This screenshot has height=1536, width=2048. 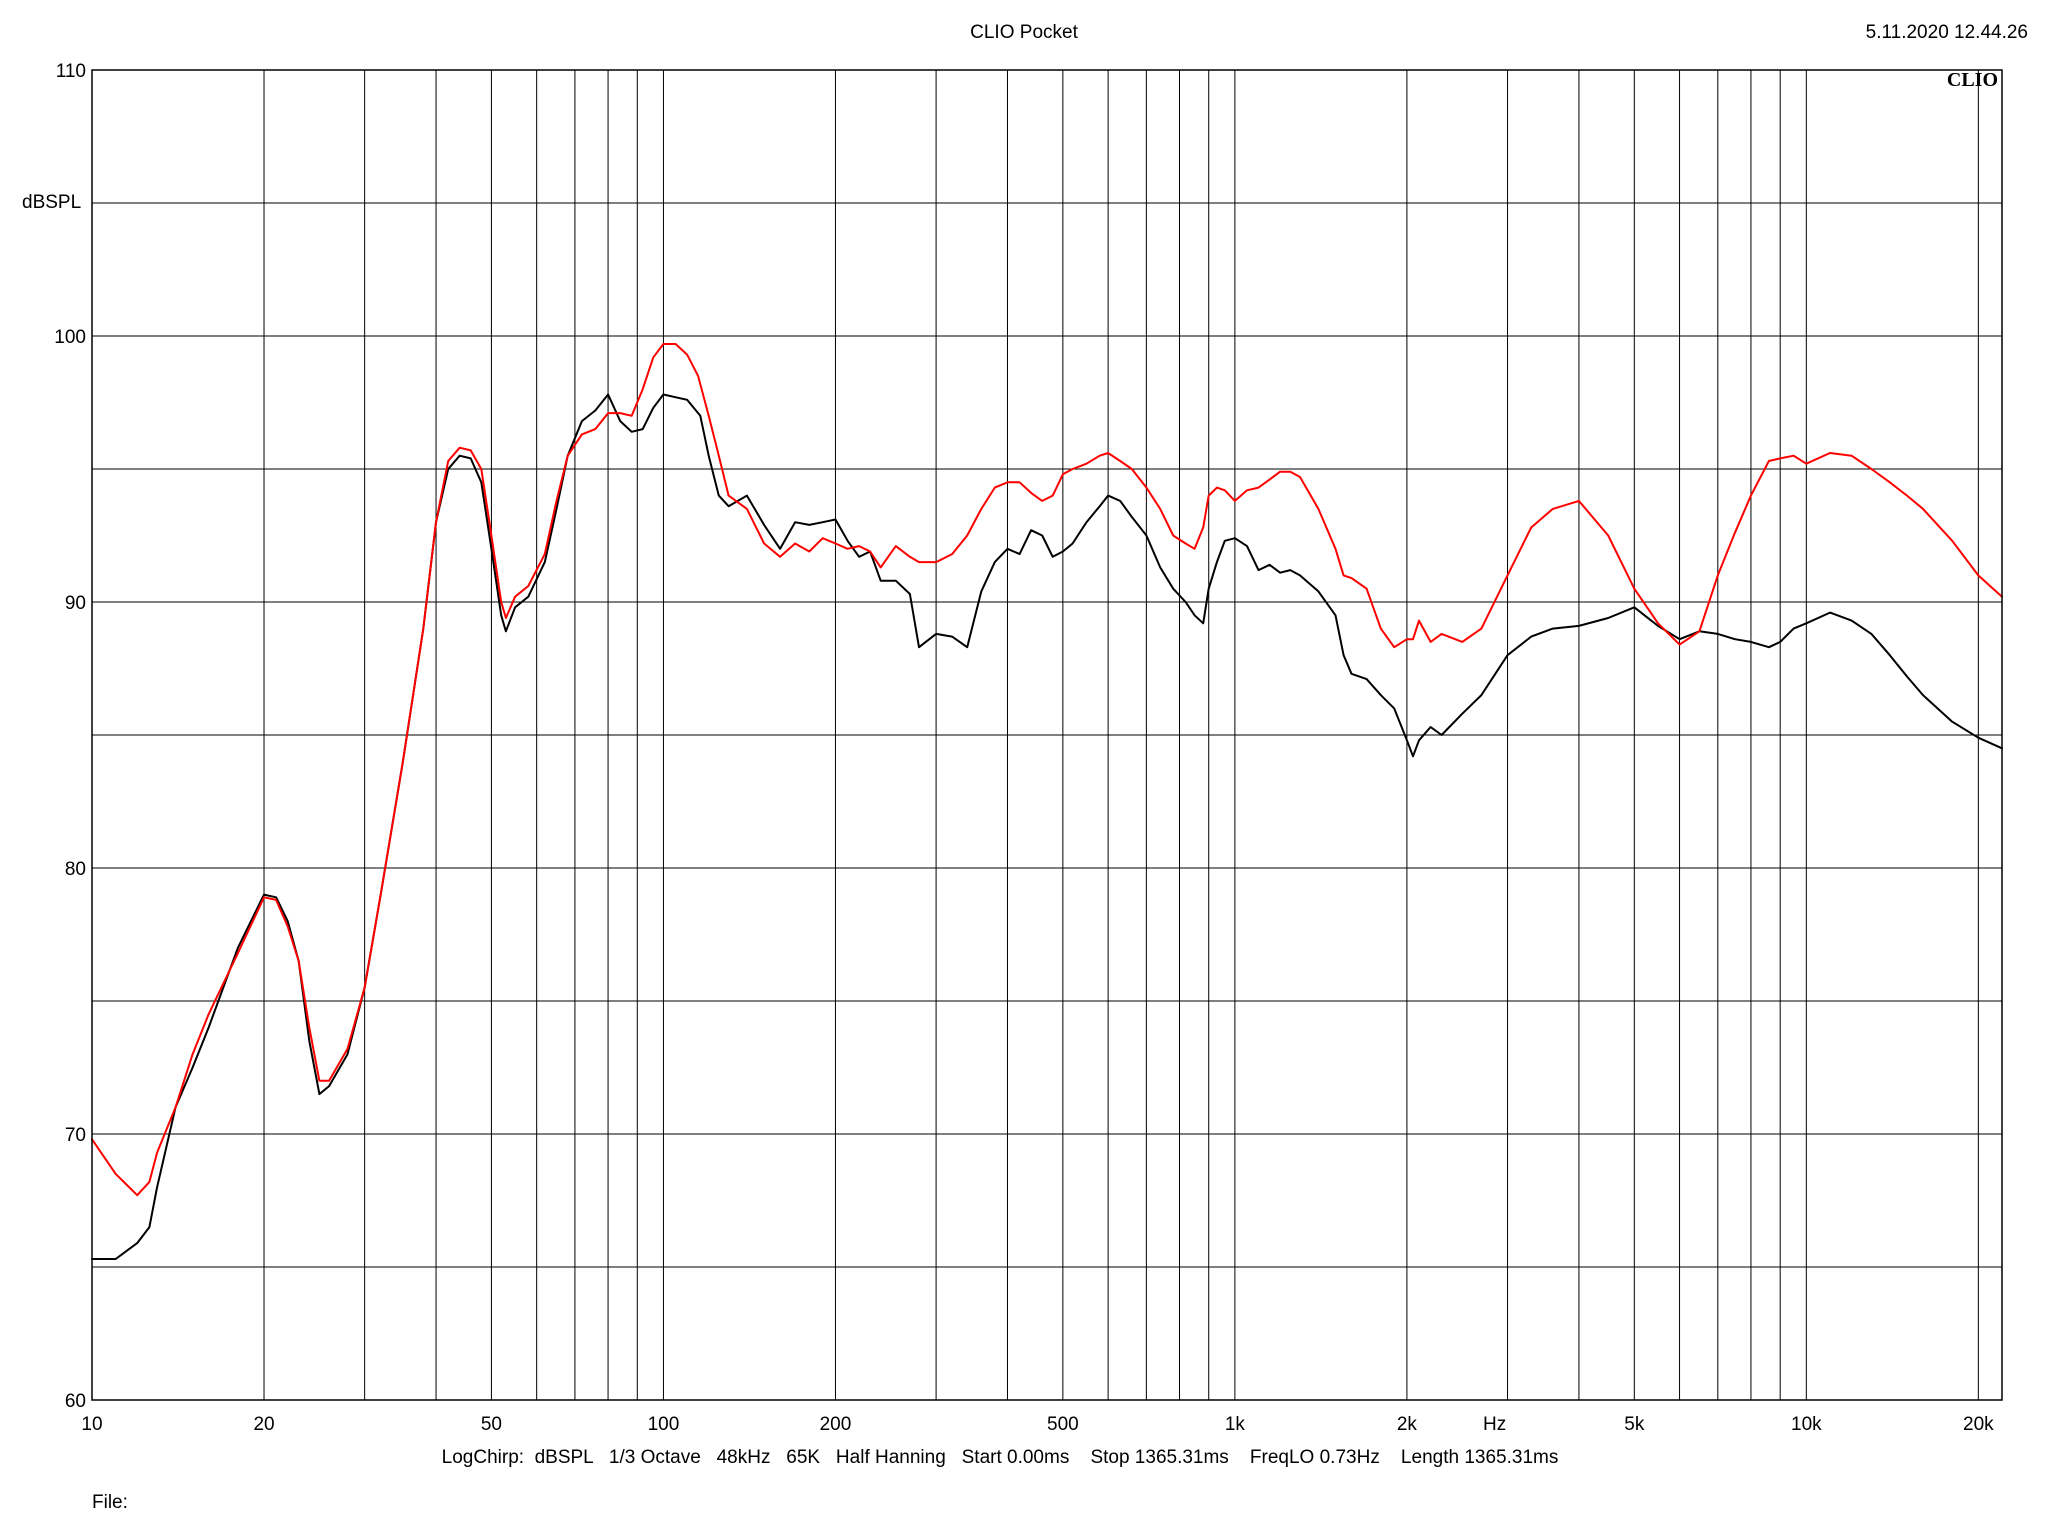 What do you see at coordinates (1494, 1424) in the screenshot?
I see `x-axis-label: Hz` at bounding box center [1494, 1424].